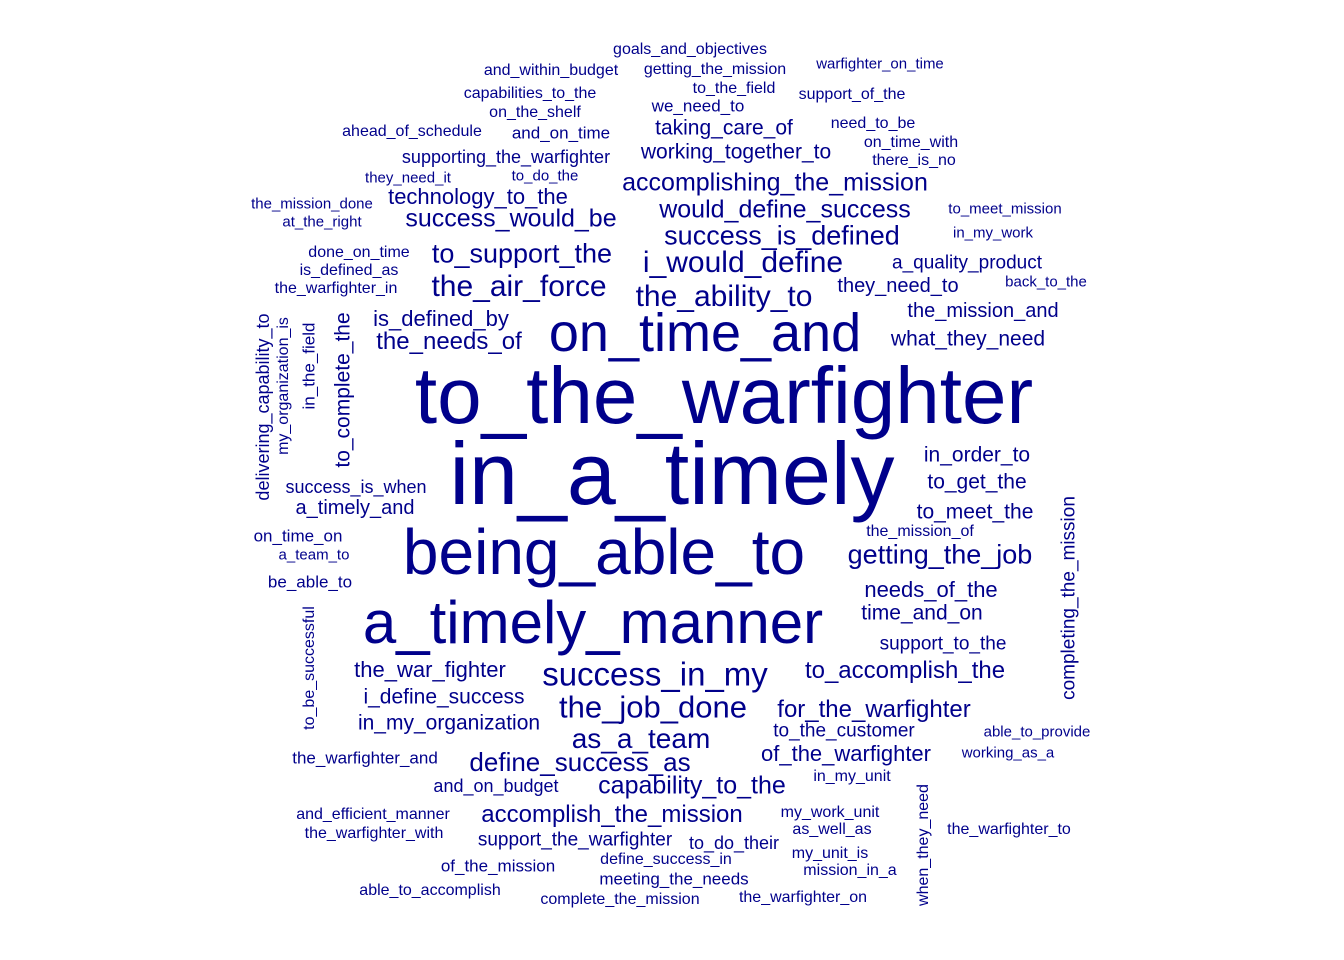  What do you see at coordinates (975, 512) in the screenshot?
I see `word-to-meet-the: to_meet_the` at bounding box center [975, 512].